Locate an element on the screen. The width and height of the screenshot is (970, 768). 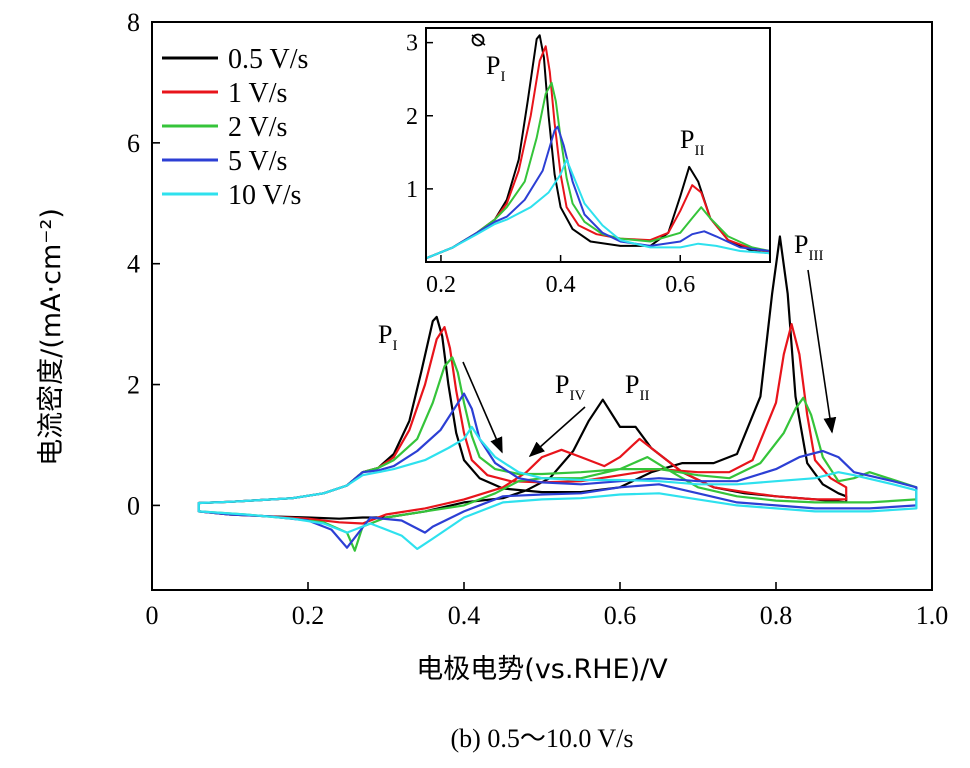
inset-axis-ticks: 0.2 0.4 0.6 1 2 3 is located at coordinates (550, 164).